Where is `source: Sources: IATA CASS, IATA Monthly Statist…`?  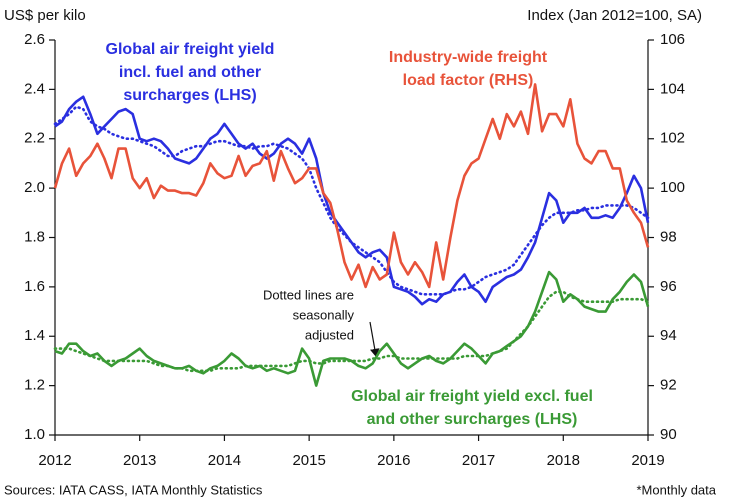
source: Sources: IATA CASS, IATA Monthly Statist… is located at coordinates (133, 489).